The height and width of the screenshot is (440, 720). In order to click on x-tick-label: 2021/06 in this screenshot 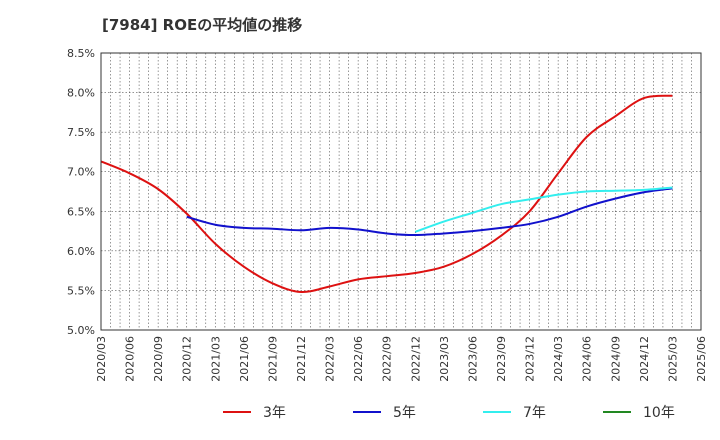, I will do `click(244, 359)`.